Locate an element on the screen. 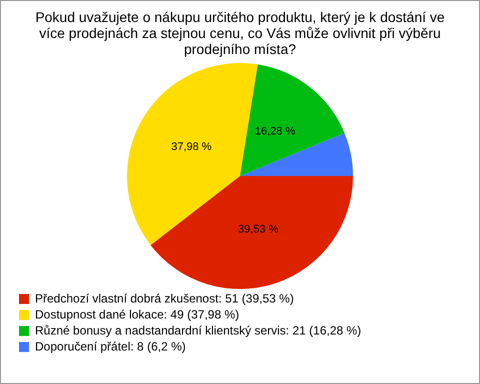  data-label: 16,28 % is located at coordinates (275, 132).